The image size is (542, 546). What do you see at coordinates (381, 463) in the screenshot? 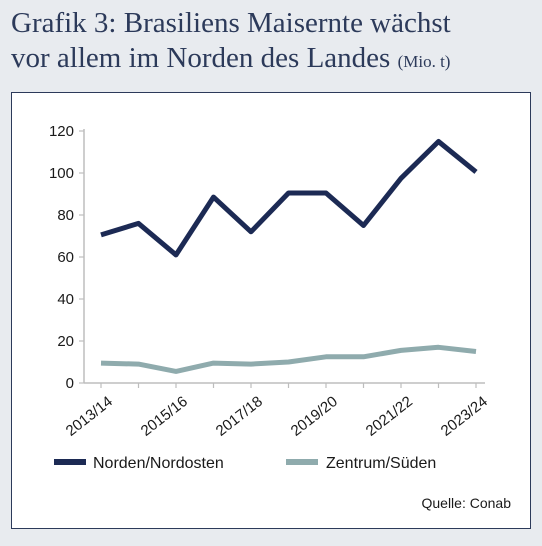
I see `legend-label-south: Zentrum/Süden` at bounding box center [381, 463].